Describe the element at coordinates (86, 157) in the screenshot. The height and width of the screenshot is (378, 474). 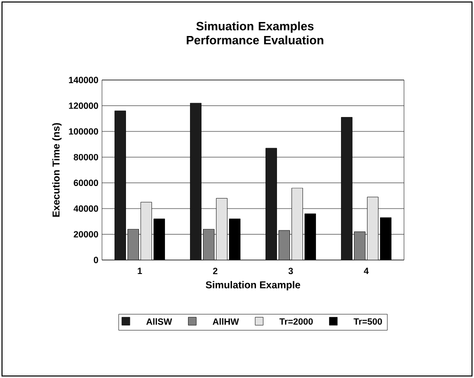
I see `y-tick-label: 80000` at that location.